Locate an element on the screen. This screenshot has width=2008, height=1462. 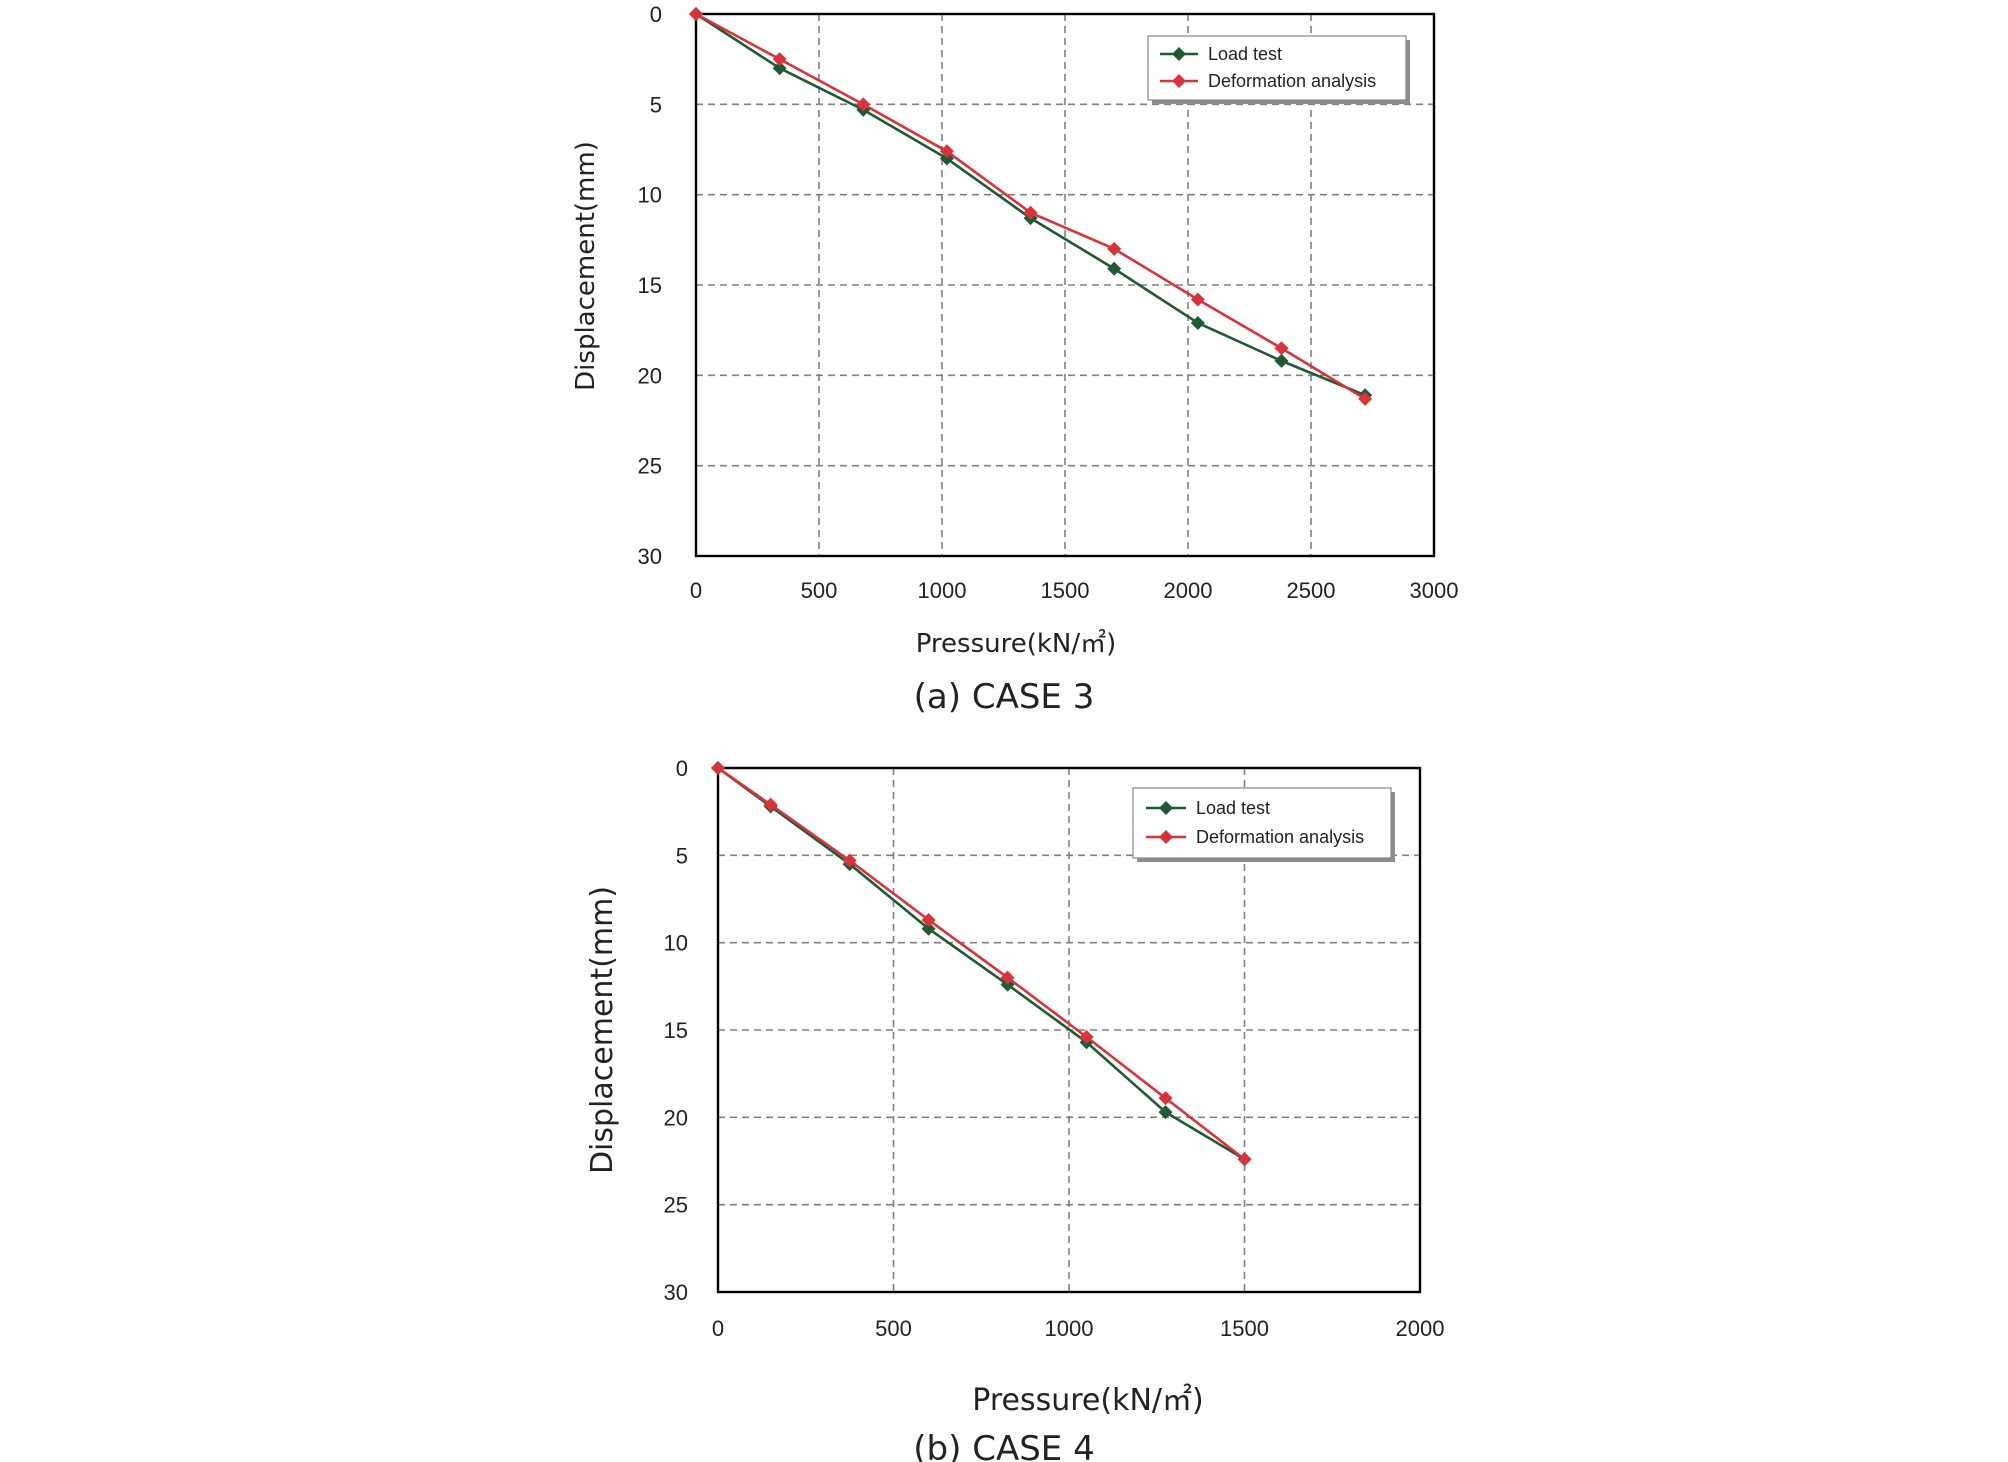
chart-b-series-line-deformation-analysis is located at coordinates (981, 963).